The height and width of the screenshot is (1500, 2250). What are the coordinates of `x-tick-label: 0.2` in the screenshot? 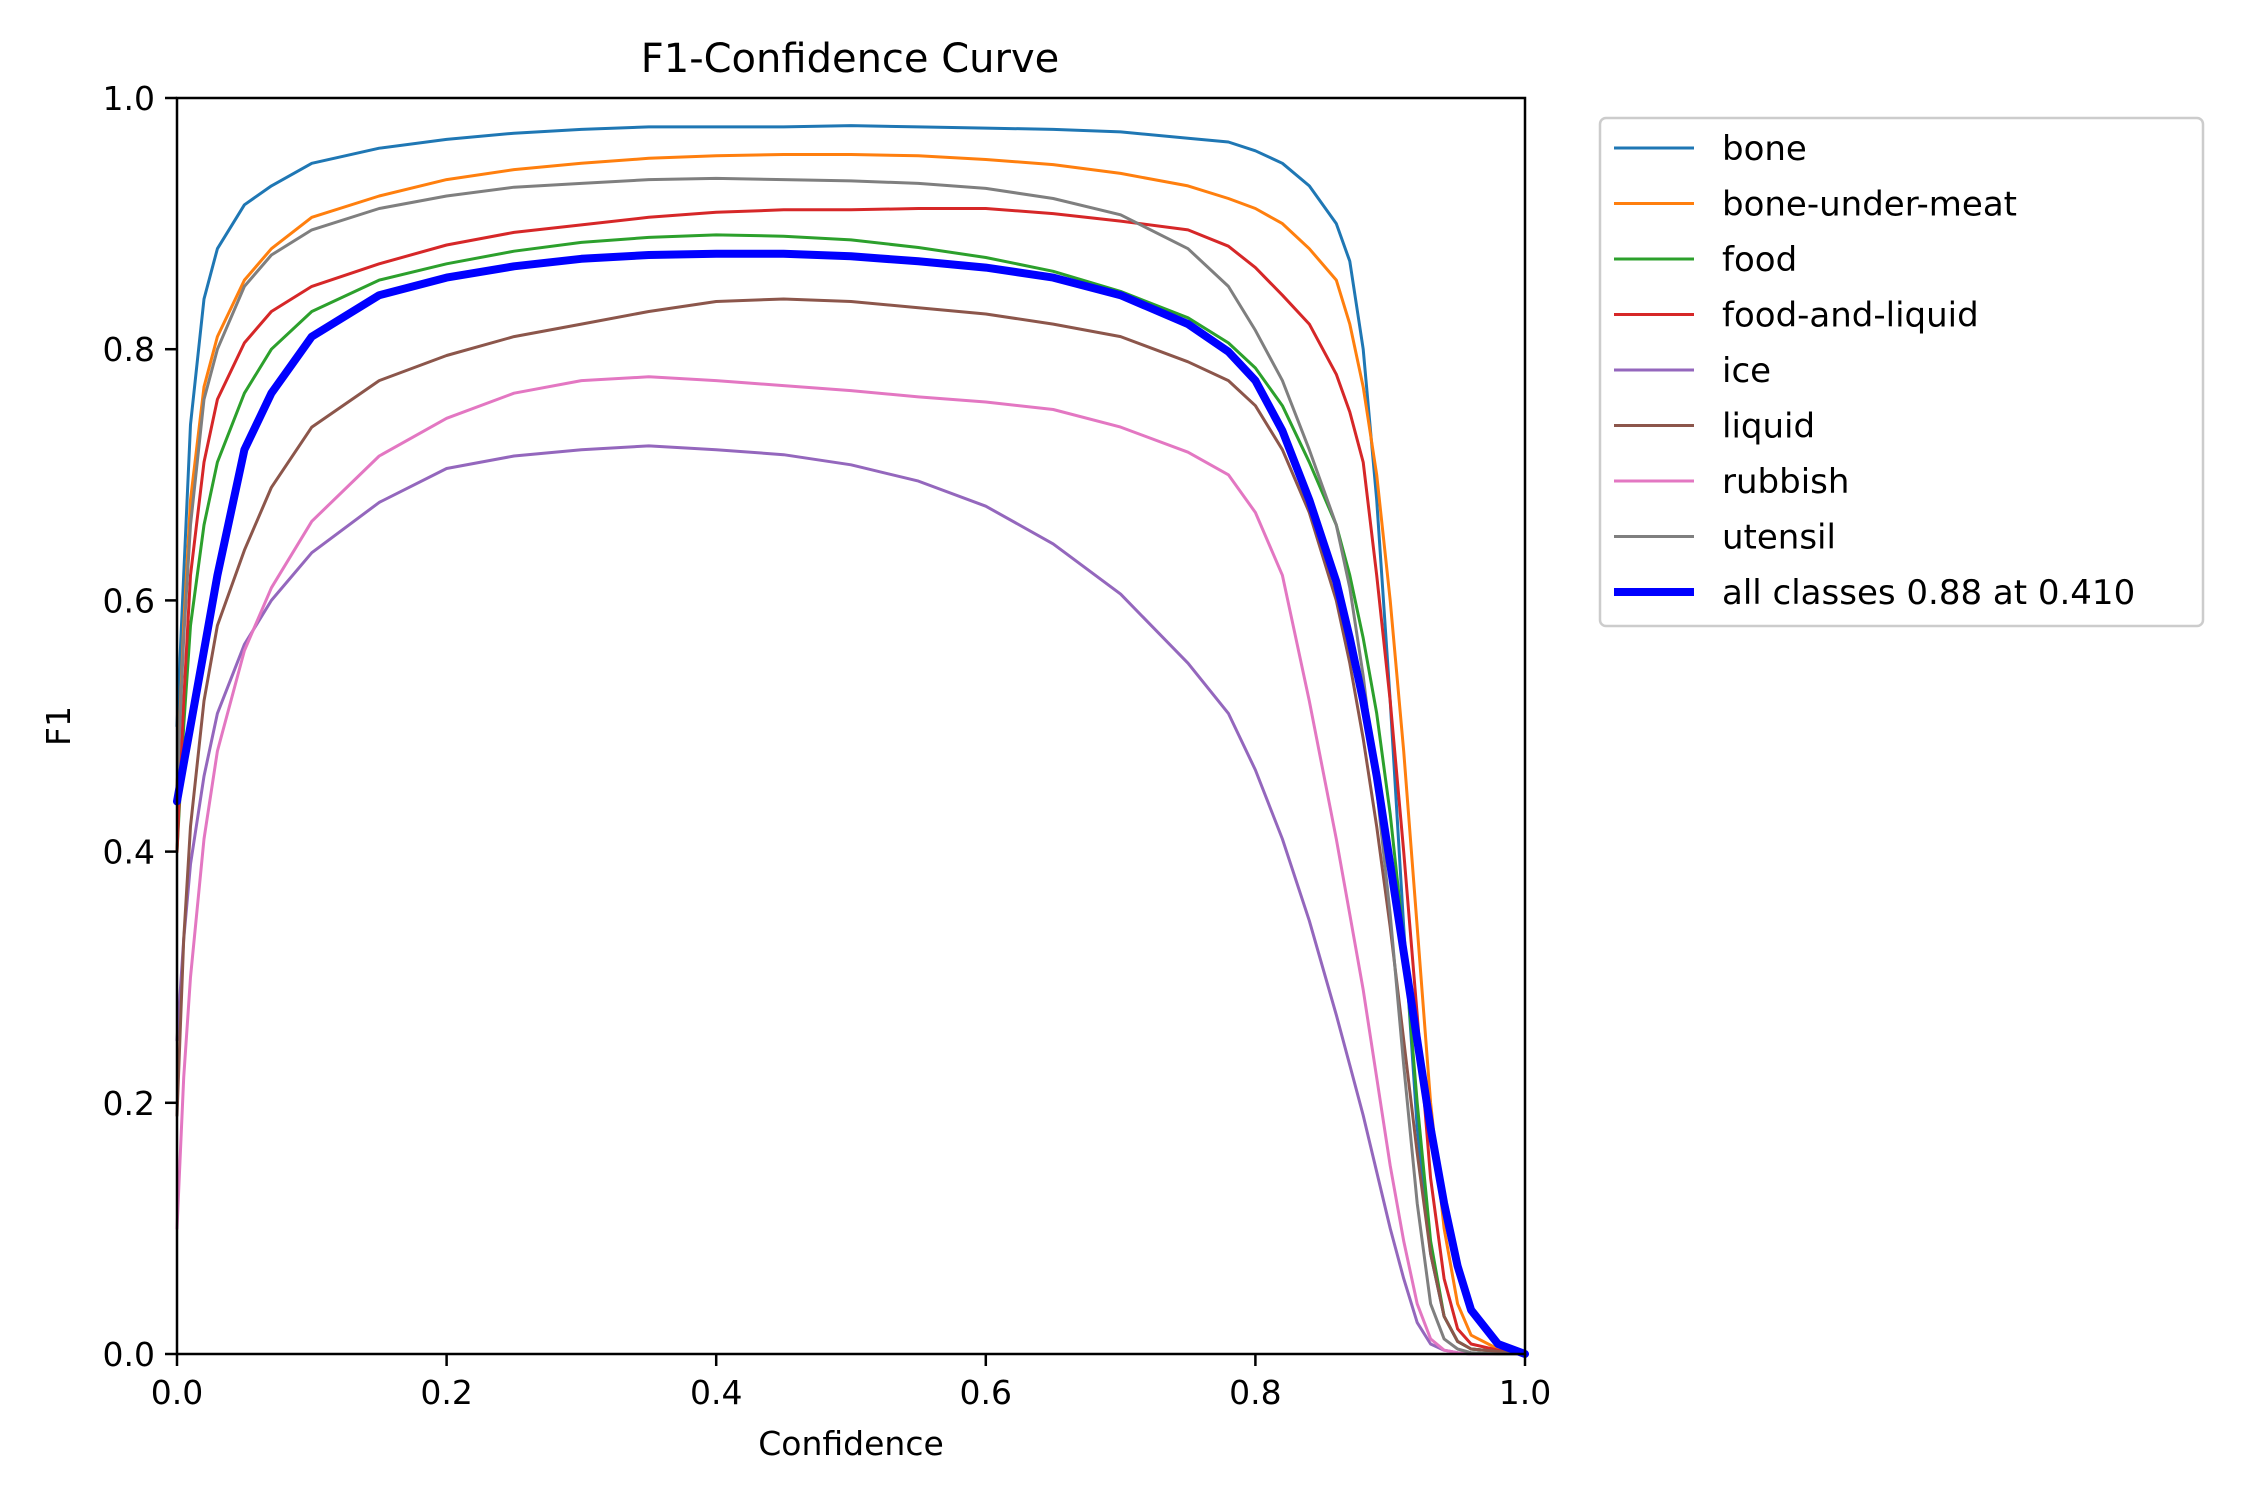 It's located at (446, 1392).